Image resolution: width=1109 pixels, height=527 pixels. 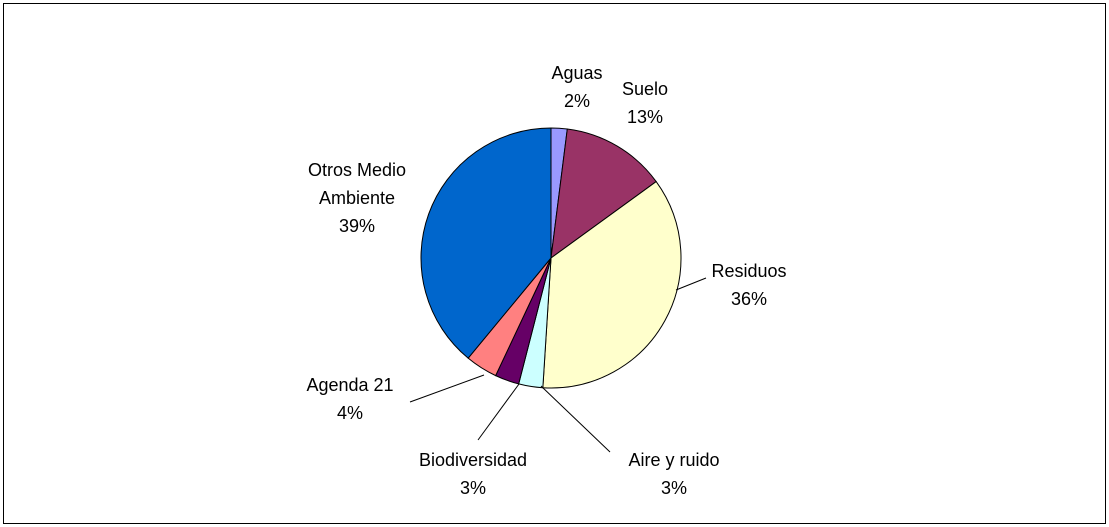 I want to click on category-label: Aire y ruido, so click(x=674, y=460).